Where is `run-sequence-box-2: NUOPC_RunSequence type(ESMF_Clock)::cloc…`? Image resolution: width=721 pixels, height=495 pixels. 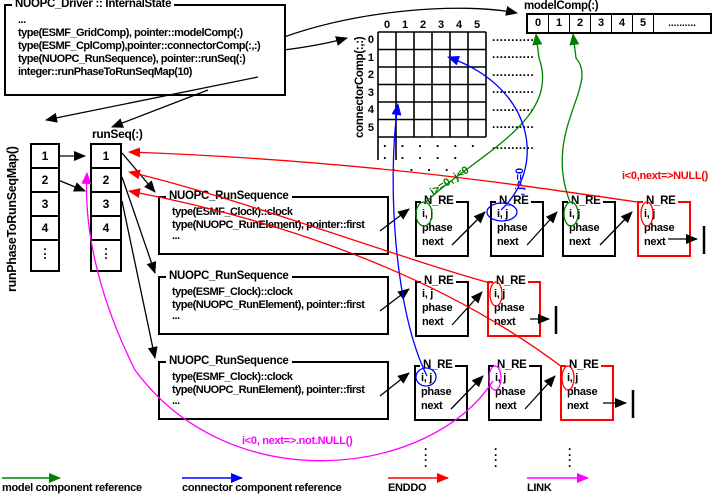 run-sequence-box-2: NUOPC_RunSequence type(ESMF_Clock)::cloc… is located at coordinates (273, 302).